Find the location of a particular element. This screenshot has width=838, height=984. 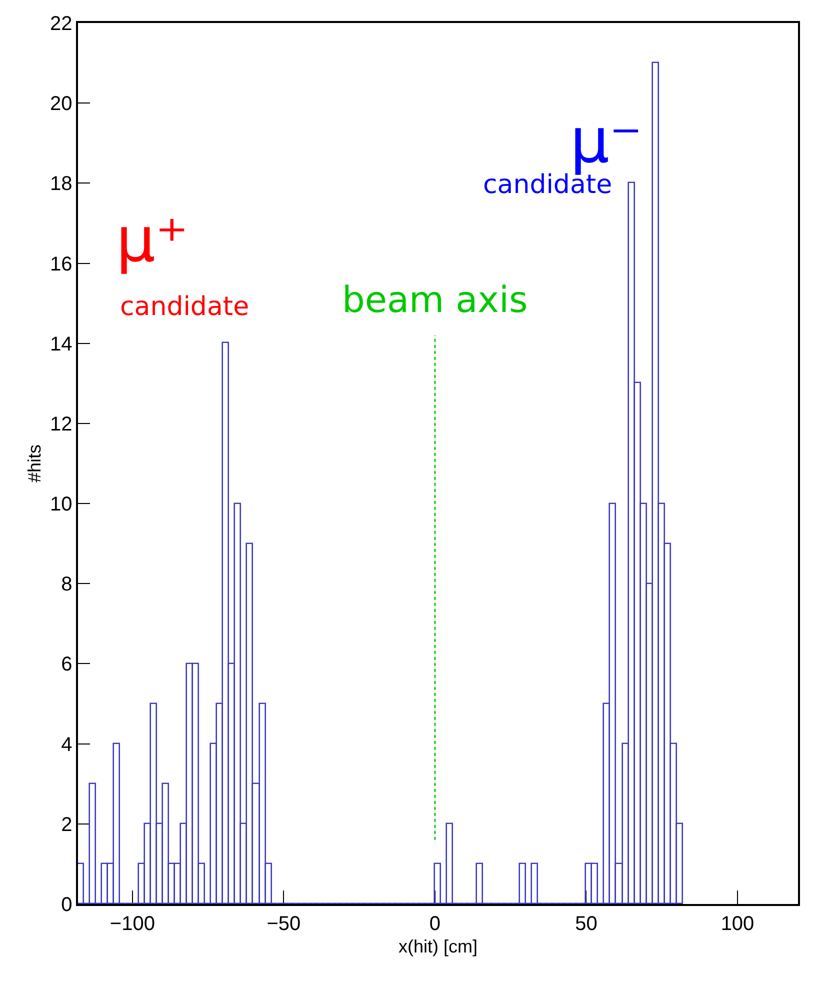

y-tick-label: 6 is located at coordinates (66, 665).